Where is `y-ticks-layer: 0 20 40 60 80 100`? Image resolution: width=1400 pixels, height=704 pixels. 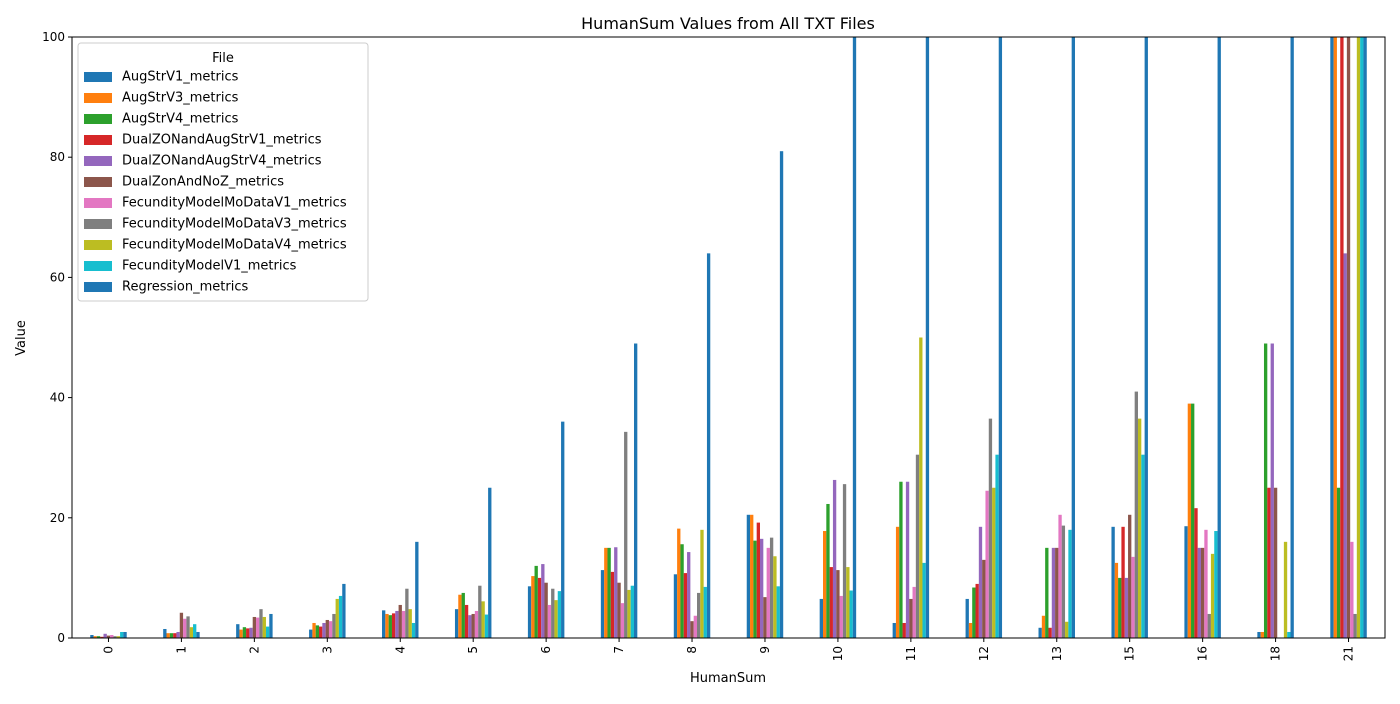 y-ticks-layer: 0 20 40 60 80 100 is located at coordinates (57, 337).